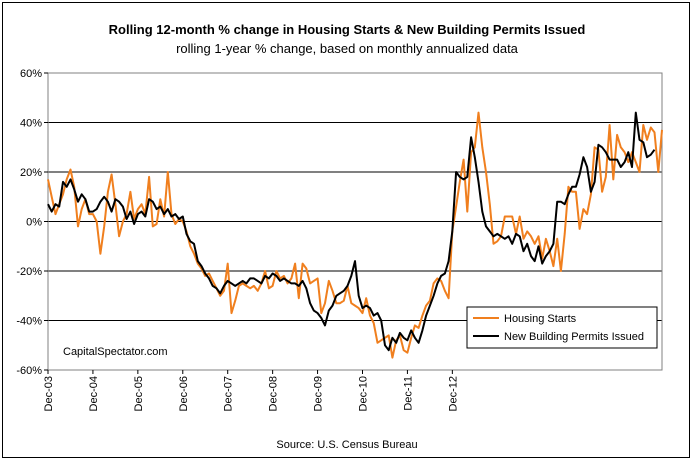 This screenshot has width=694, height=464. Describe the element at coordinates (115, 352) in the screenshot. I see `watermark: CapitalSpectator.com` at that location.